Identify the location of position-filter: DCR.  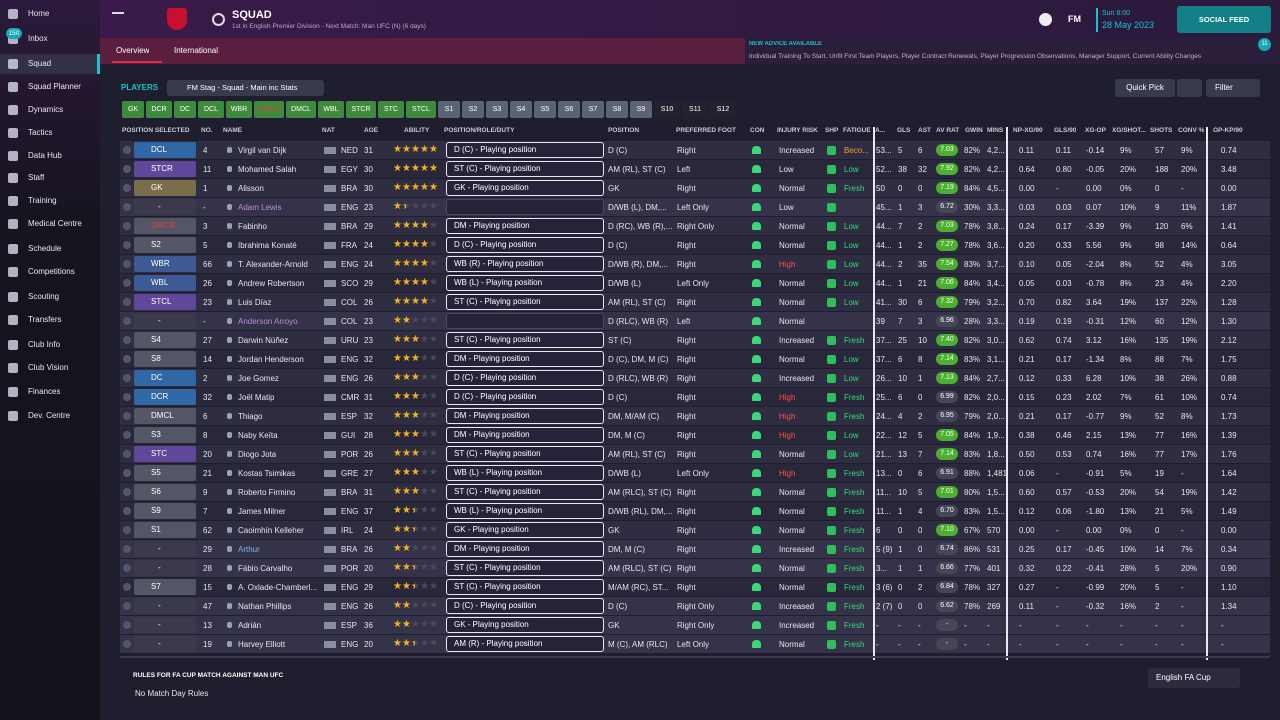
(159, 109).